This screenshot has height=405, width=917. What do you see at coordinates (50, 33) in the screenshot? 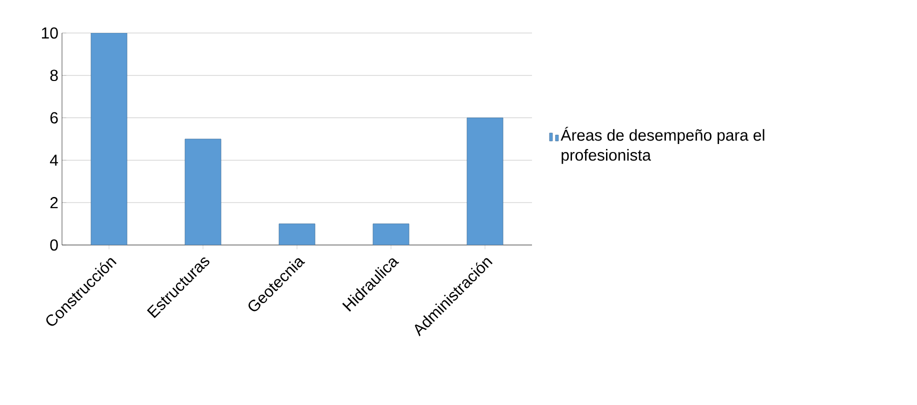
I see `y-tick-label: 10` at bounding box center [50, 33].